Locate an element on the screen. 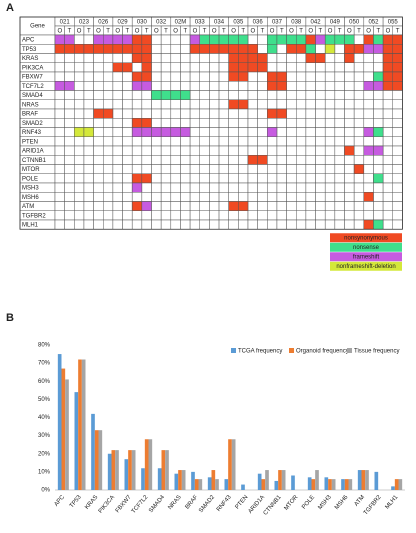 This screenshot has width=416, height=533. x-tick-label: PTEN is located at coordinates (242, 502).